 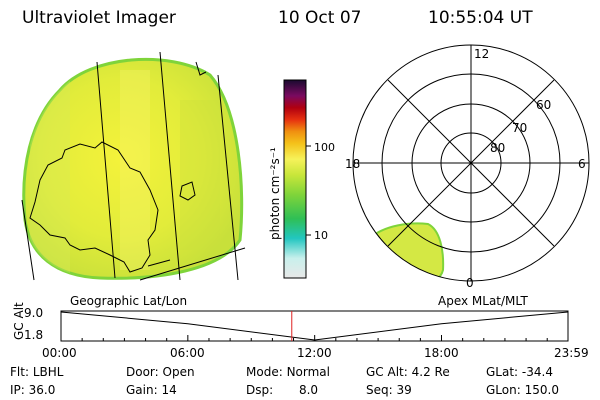 What do you see at coordinates (404, 390) in the screenshot?
I see `seq-value: 39` at bounding box center [404, 390].